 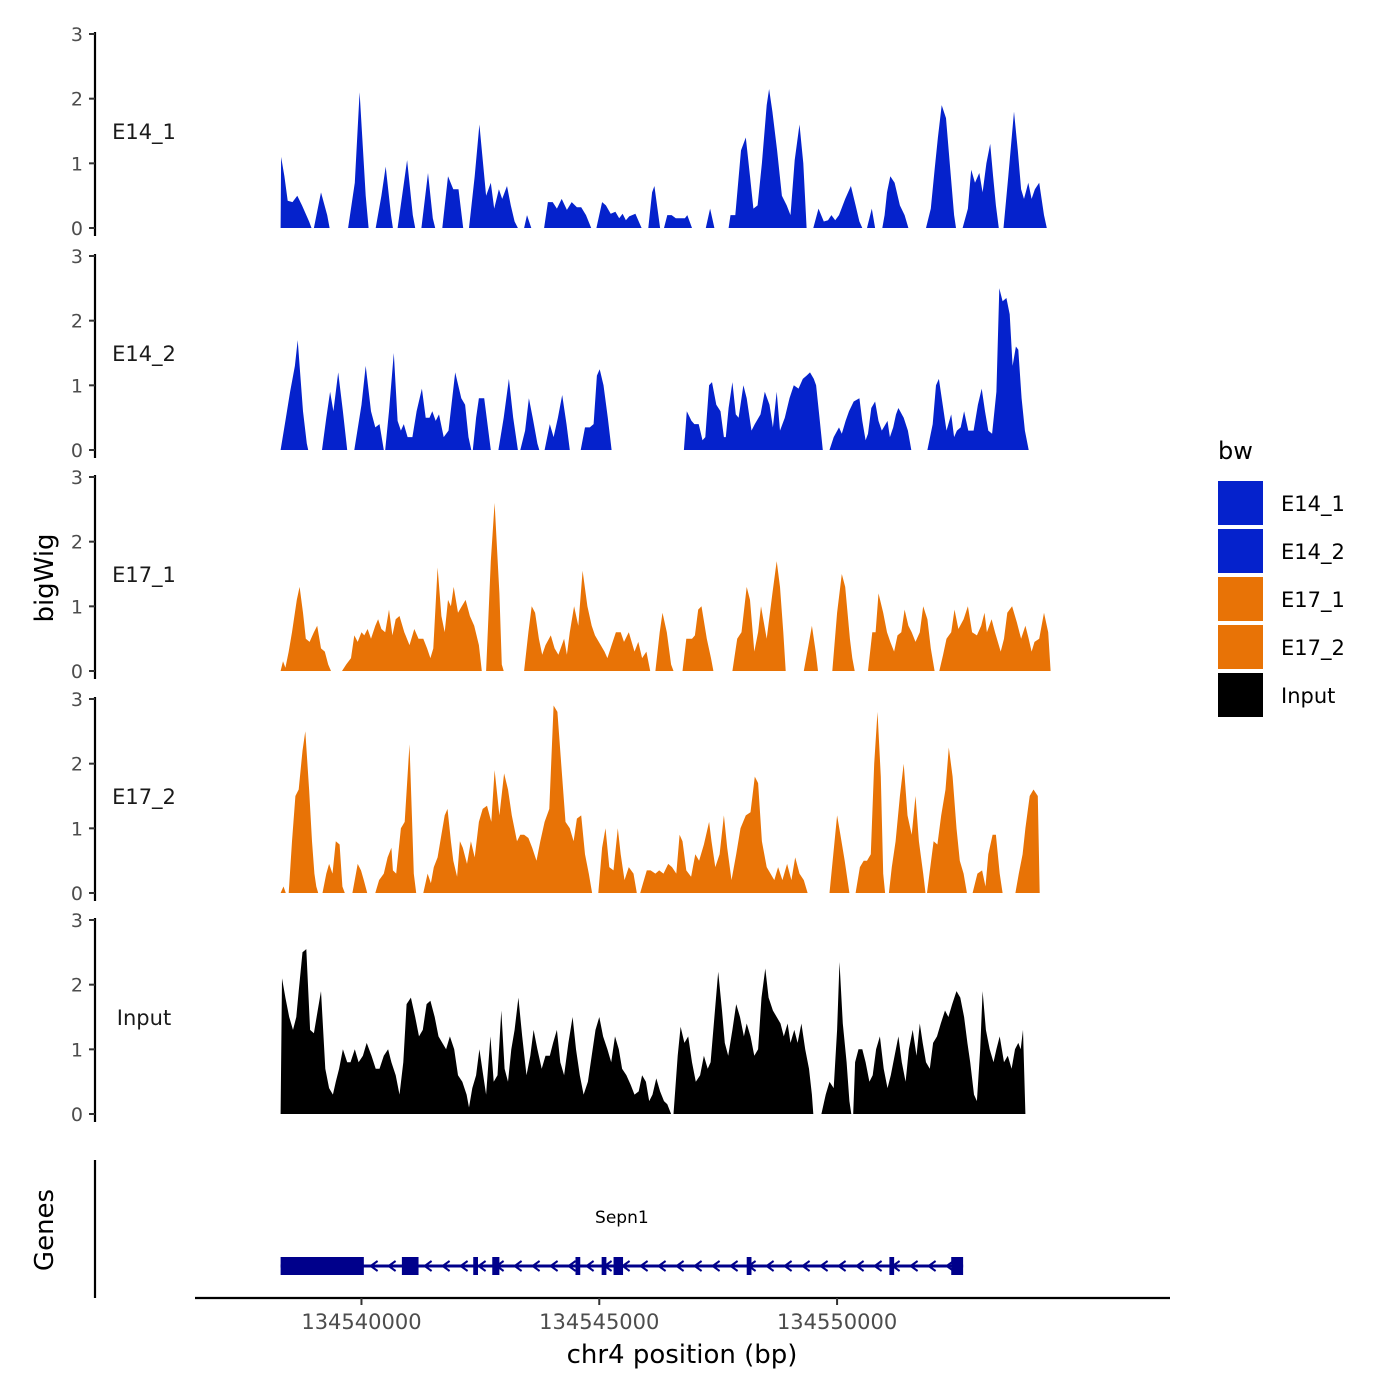 What do you see at coordinates (653, 1031) in the screenshot?
I see `area-Input` at bounding box center [653, 1031].